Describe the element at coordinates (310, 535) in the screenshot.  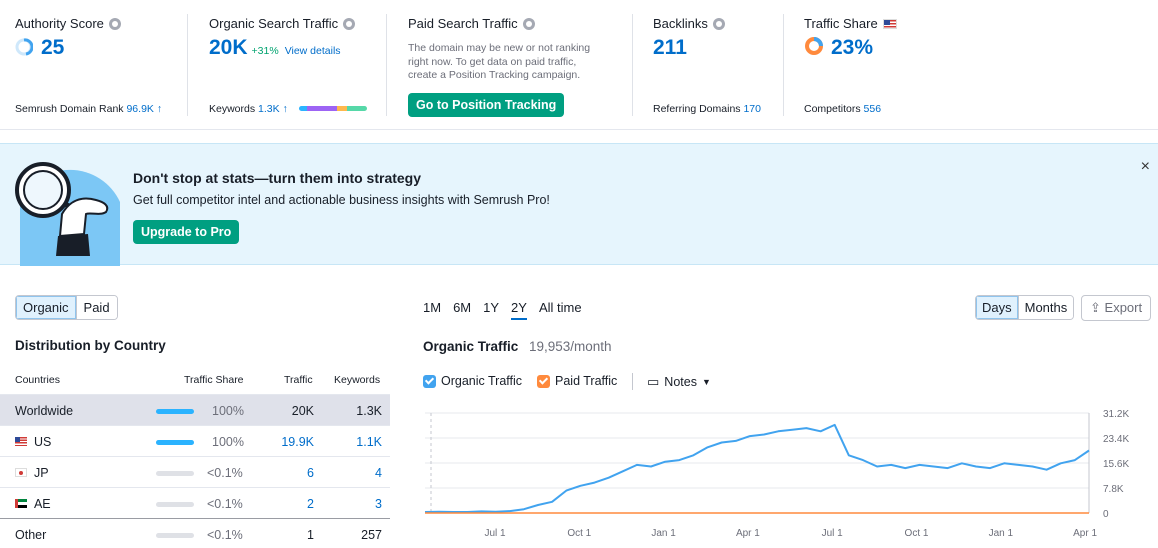
I see `traffic-value: 1` at that location.